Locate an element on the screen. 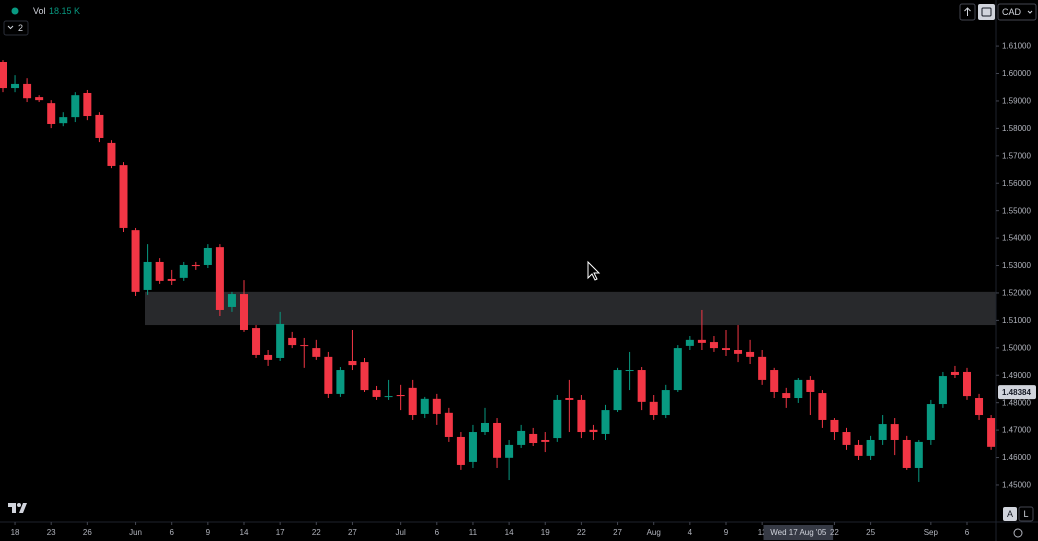 This screenshot has height=541, width=1038. volume-label: Vol is located at coordinates (39, 11).